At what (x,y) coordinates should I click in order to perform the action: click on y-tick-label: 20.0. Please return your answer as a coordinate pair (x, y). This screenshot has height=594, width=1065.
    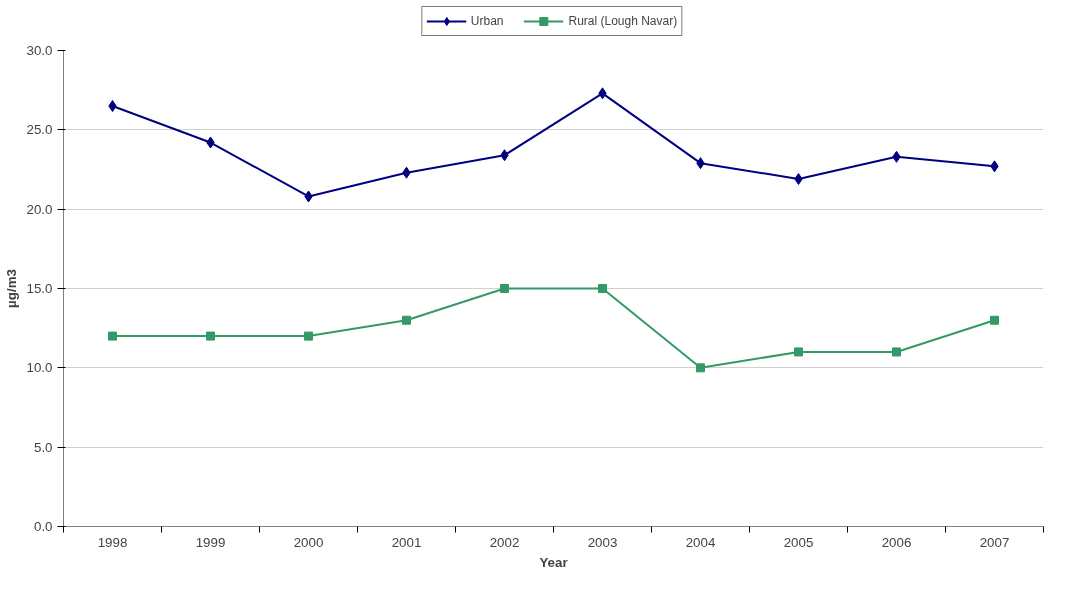
    Looking at the image, I should click on (39, 209).